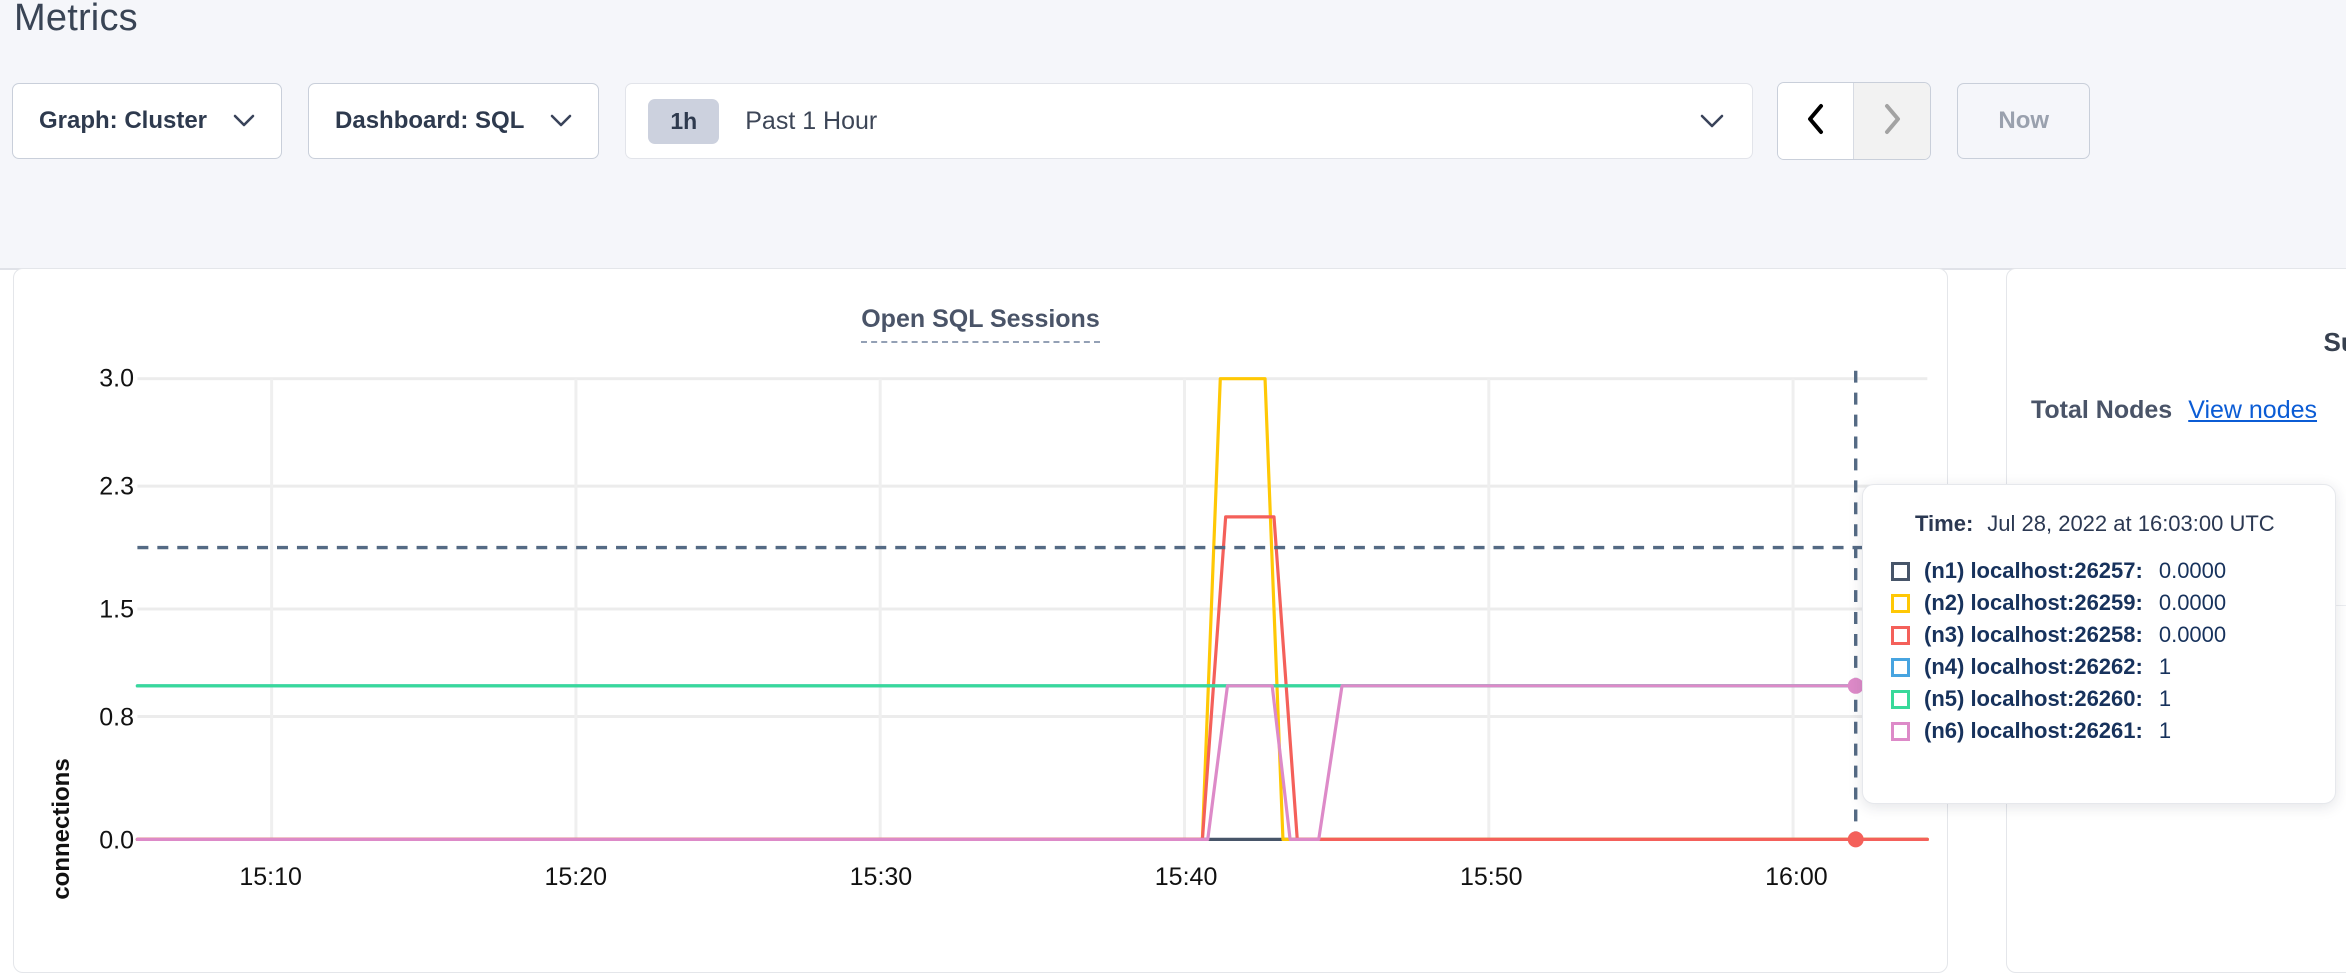 The image size is (2346, 978). I want to click on graph-selector: Graph: Cluster, so click(147, 121).